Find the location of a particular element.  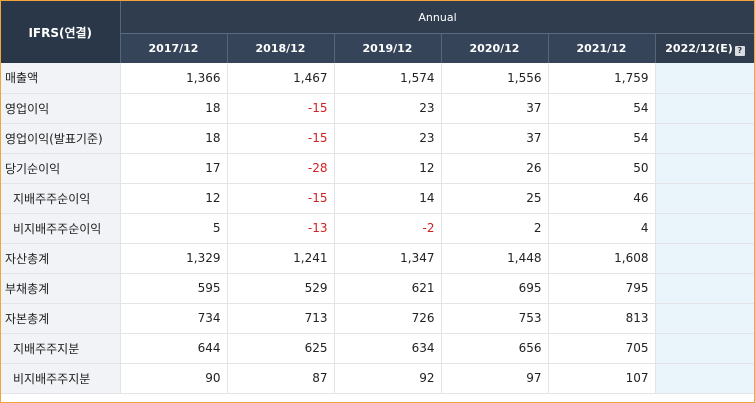

table-row: 비지배주주지분 90 87 92 97 107 is located at coordinates (377, 378).